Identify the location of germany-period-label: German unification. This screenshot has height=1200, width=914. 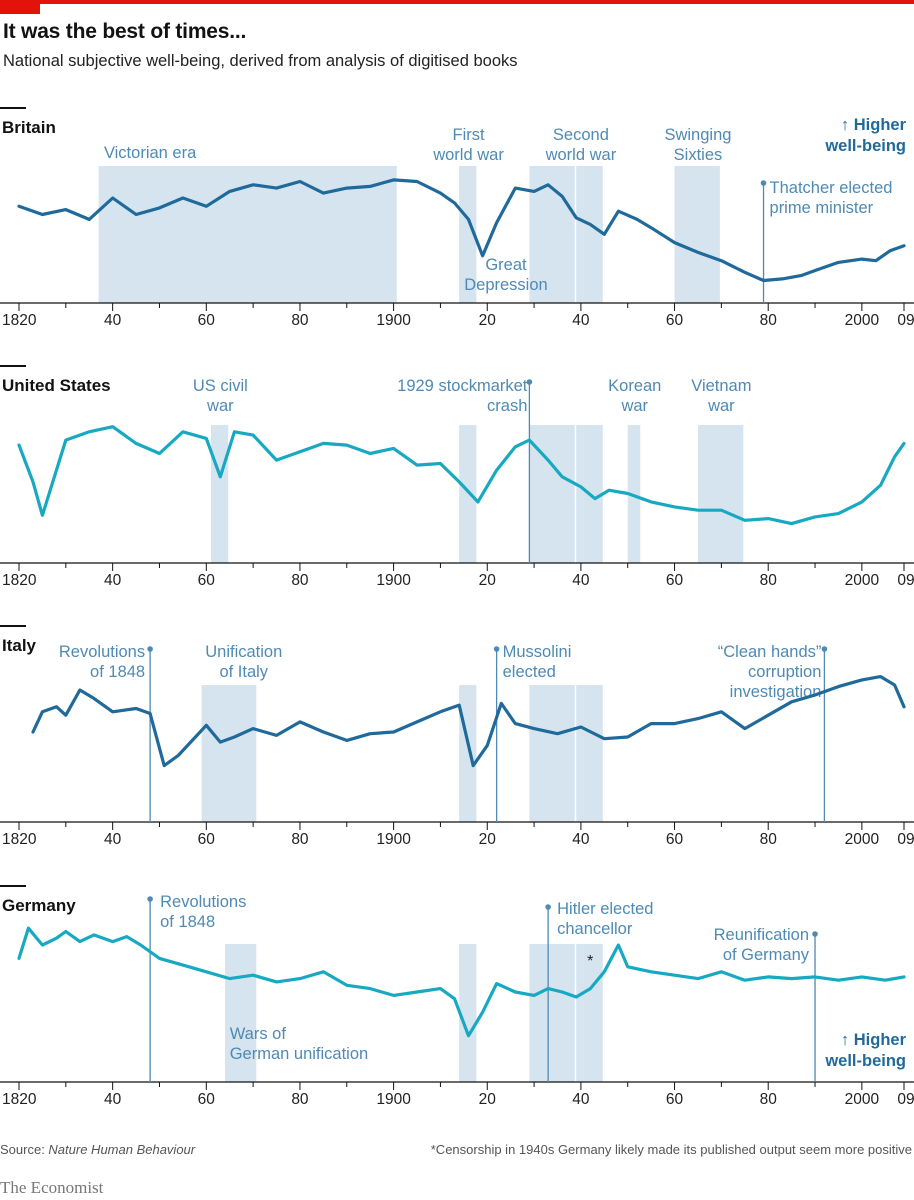
(299, 1054).